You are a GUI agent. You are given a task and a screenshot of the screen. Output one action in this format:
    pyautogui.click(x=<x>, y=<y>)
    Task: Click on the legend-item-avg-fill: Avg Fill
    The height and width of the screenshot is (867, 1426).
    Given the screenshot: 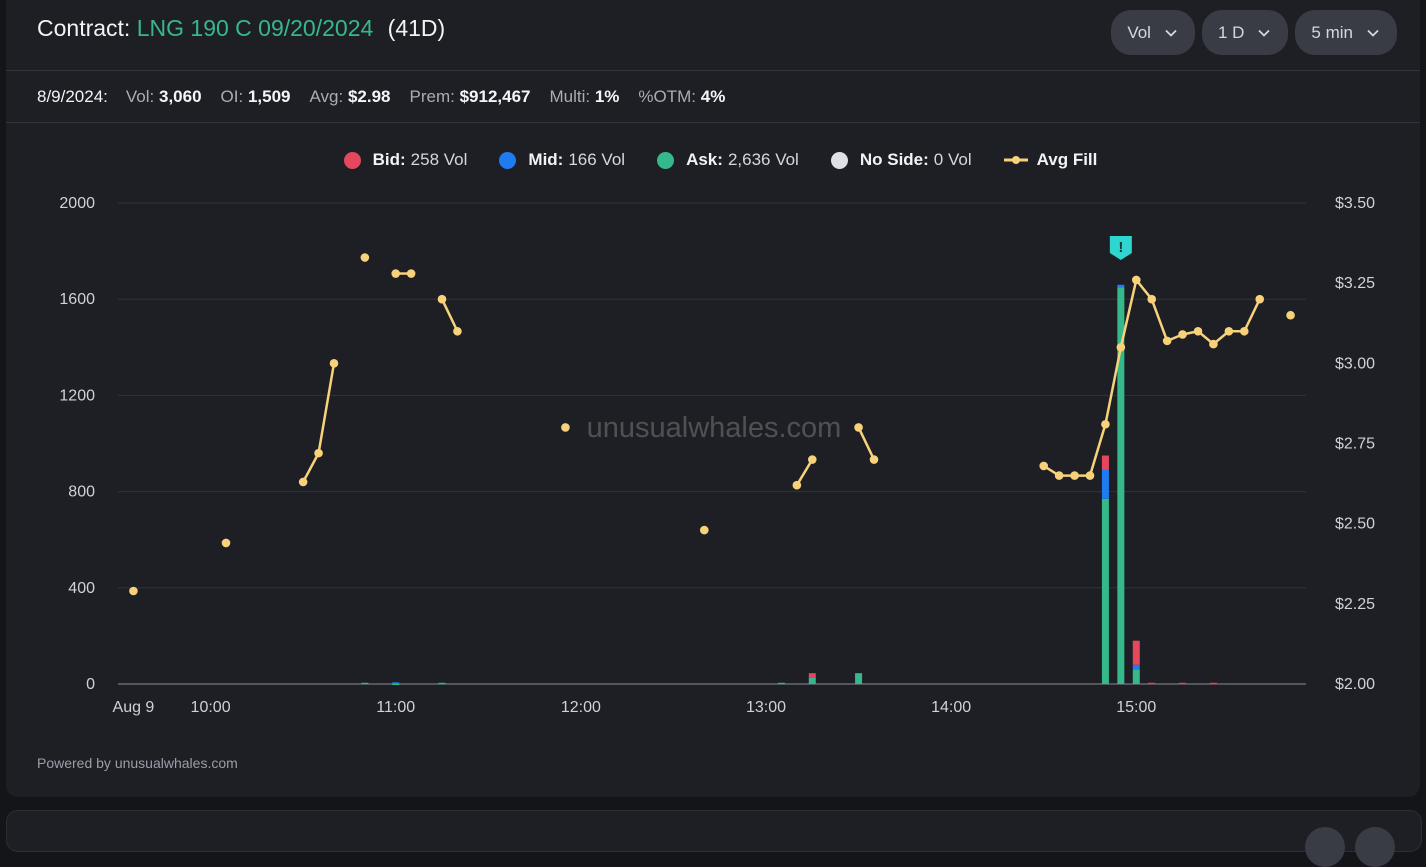 What is the action you would take?
    pyautogui.click(x=1053, y=160)
    